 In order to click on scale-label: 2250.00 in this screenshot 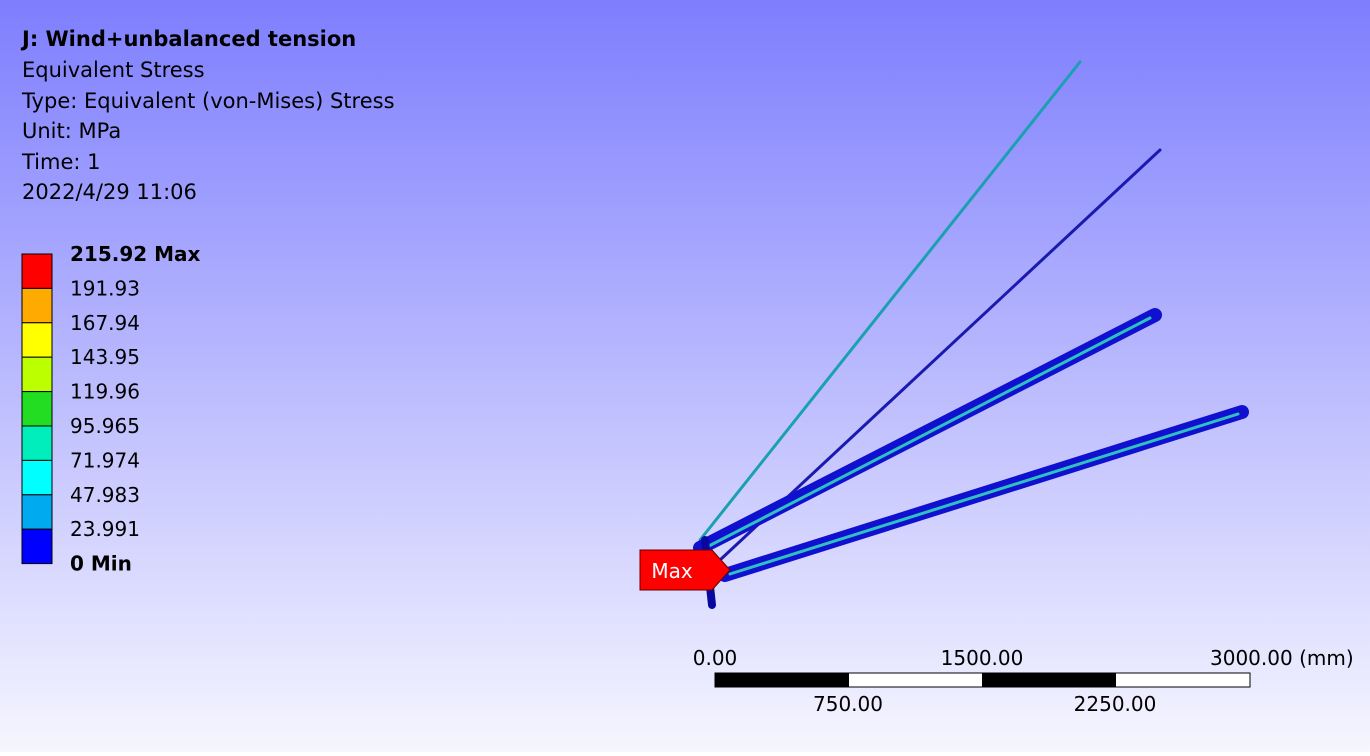, I will do `click(1115, 704)`.